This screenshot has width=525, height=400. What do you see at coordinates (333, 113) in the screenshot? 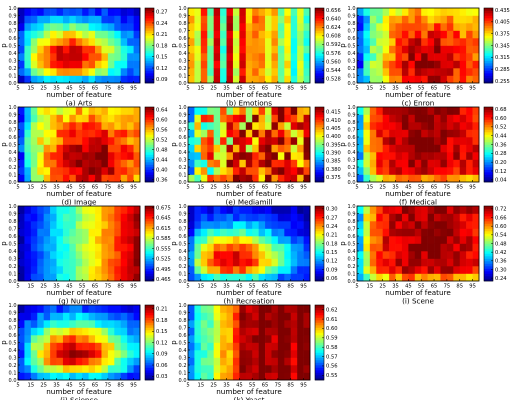
I see `colorbar-tick-label: 0.415` at bounding box center [333, 113].